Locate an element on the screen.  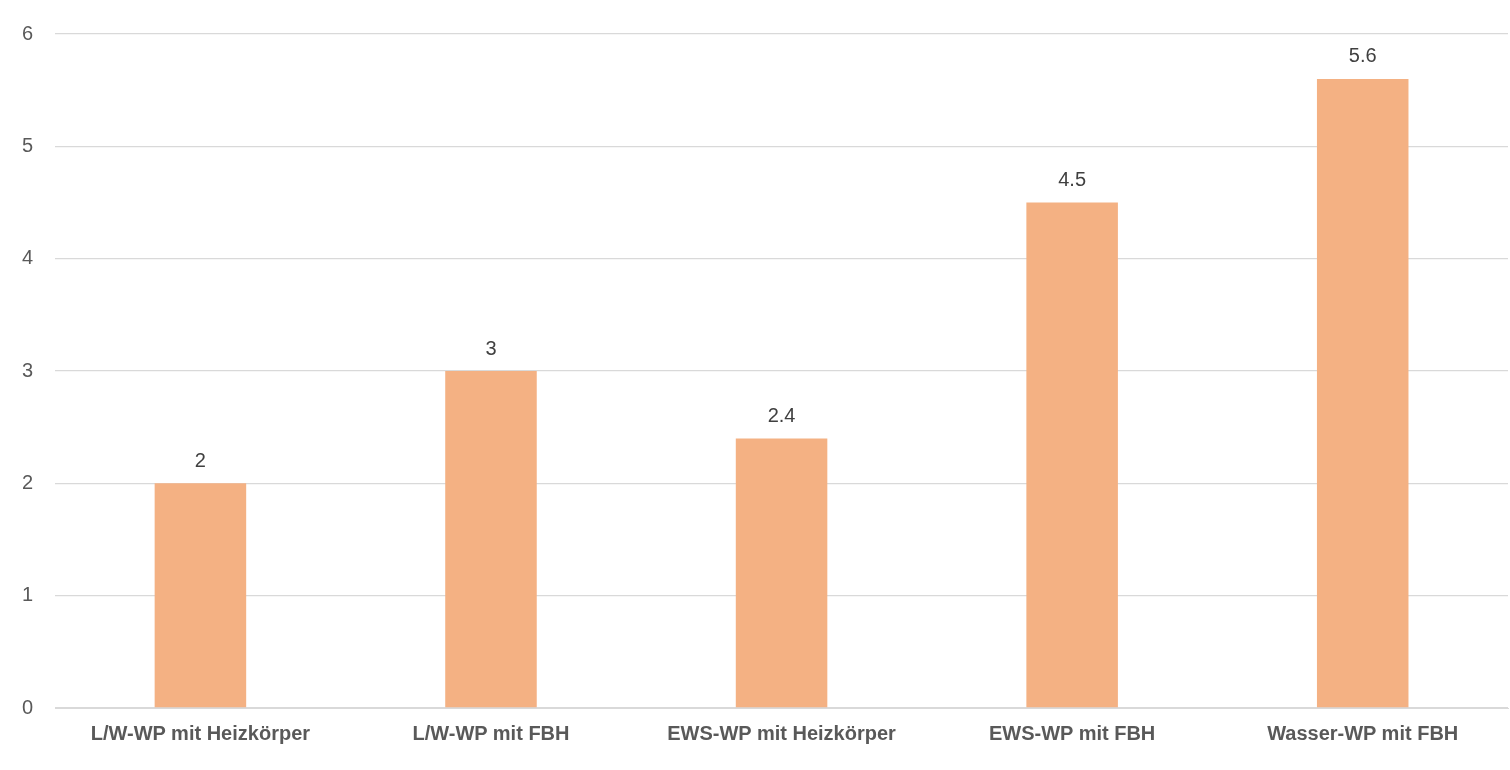
y-tick-label: 2 is located at coordinates (28, 481).